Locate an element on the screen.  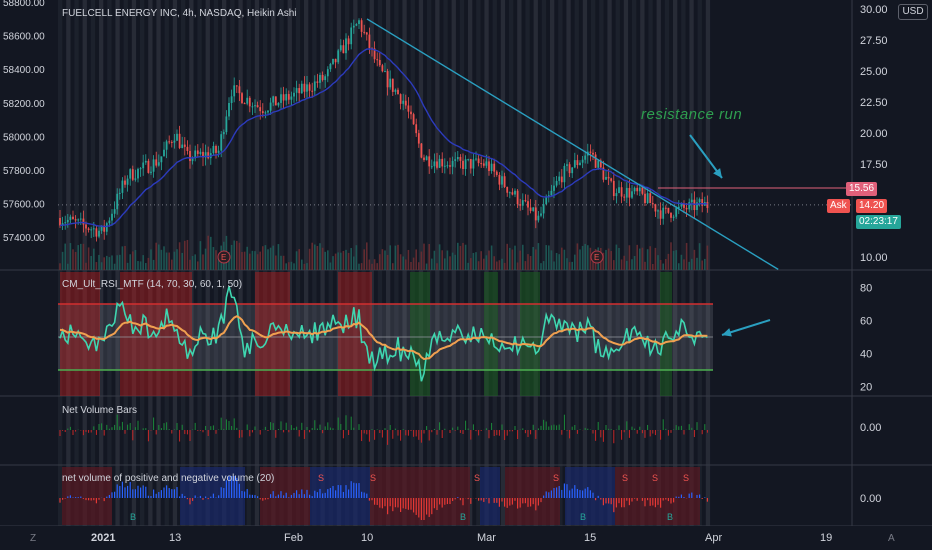
price-scale-label: 22.50 is located at coordinates (874, 103).